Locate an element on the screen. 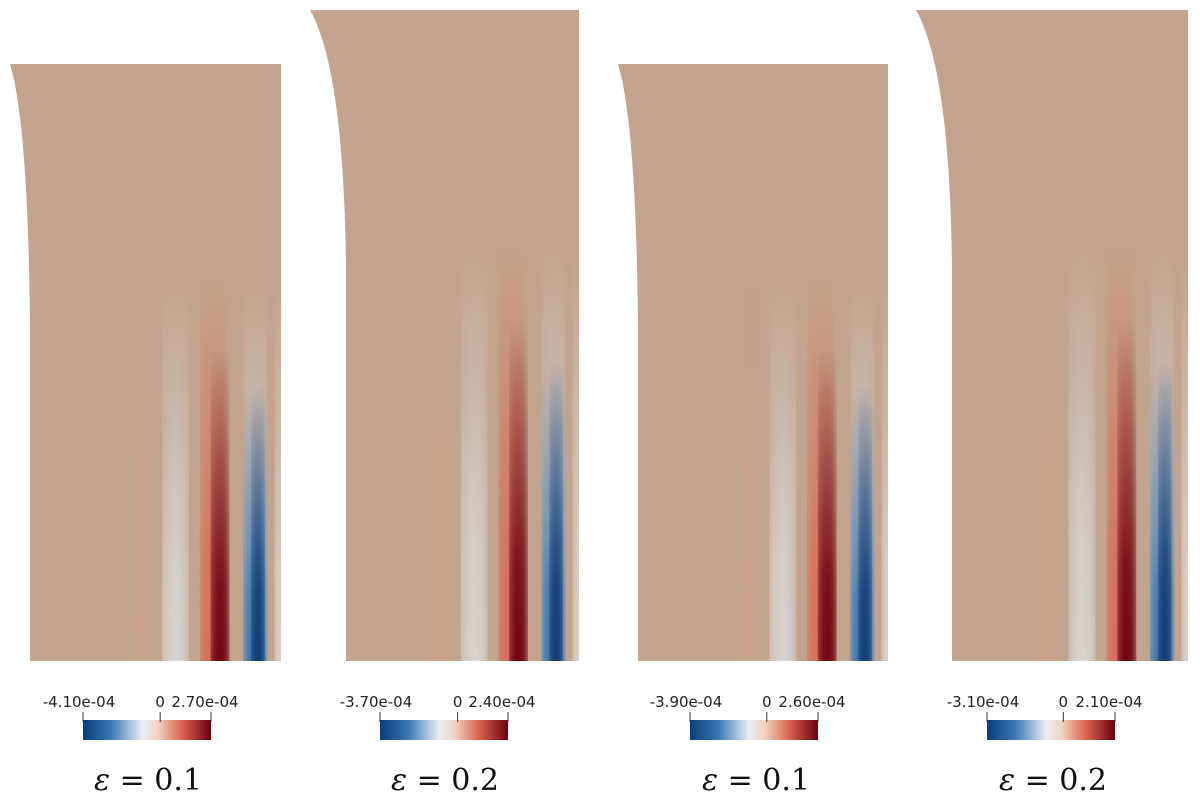 This screenshot has height=802, width=1200. colorbar: -3.10e-04 0 2.10e-04 is located at coordinates (1045, 716).